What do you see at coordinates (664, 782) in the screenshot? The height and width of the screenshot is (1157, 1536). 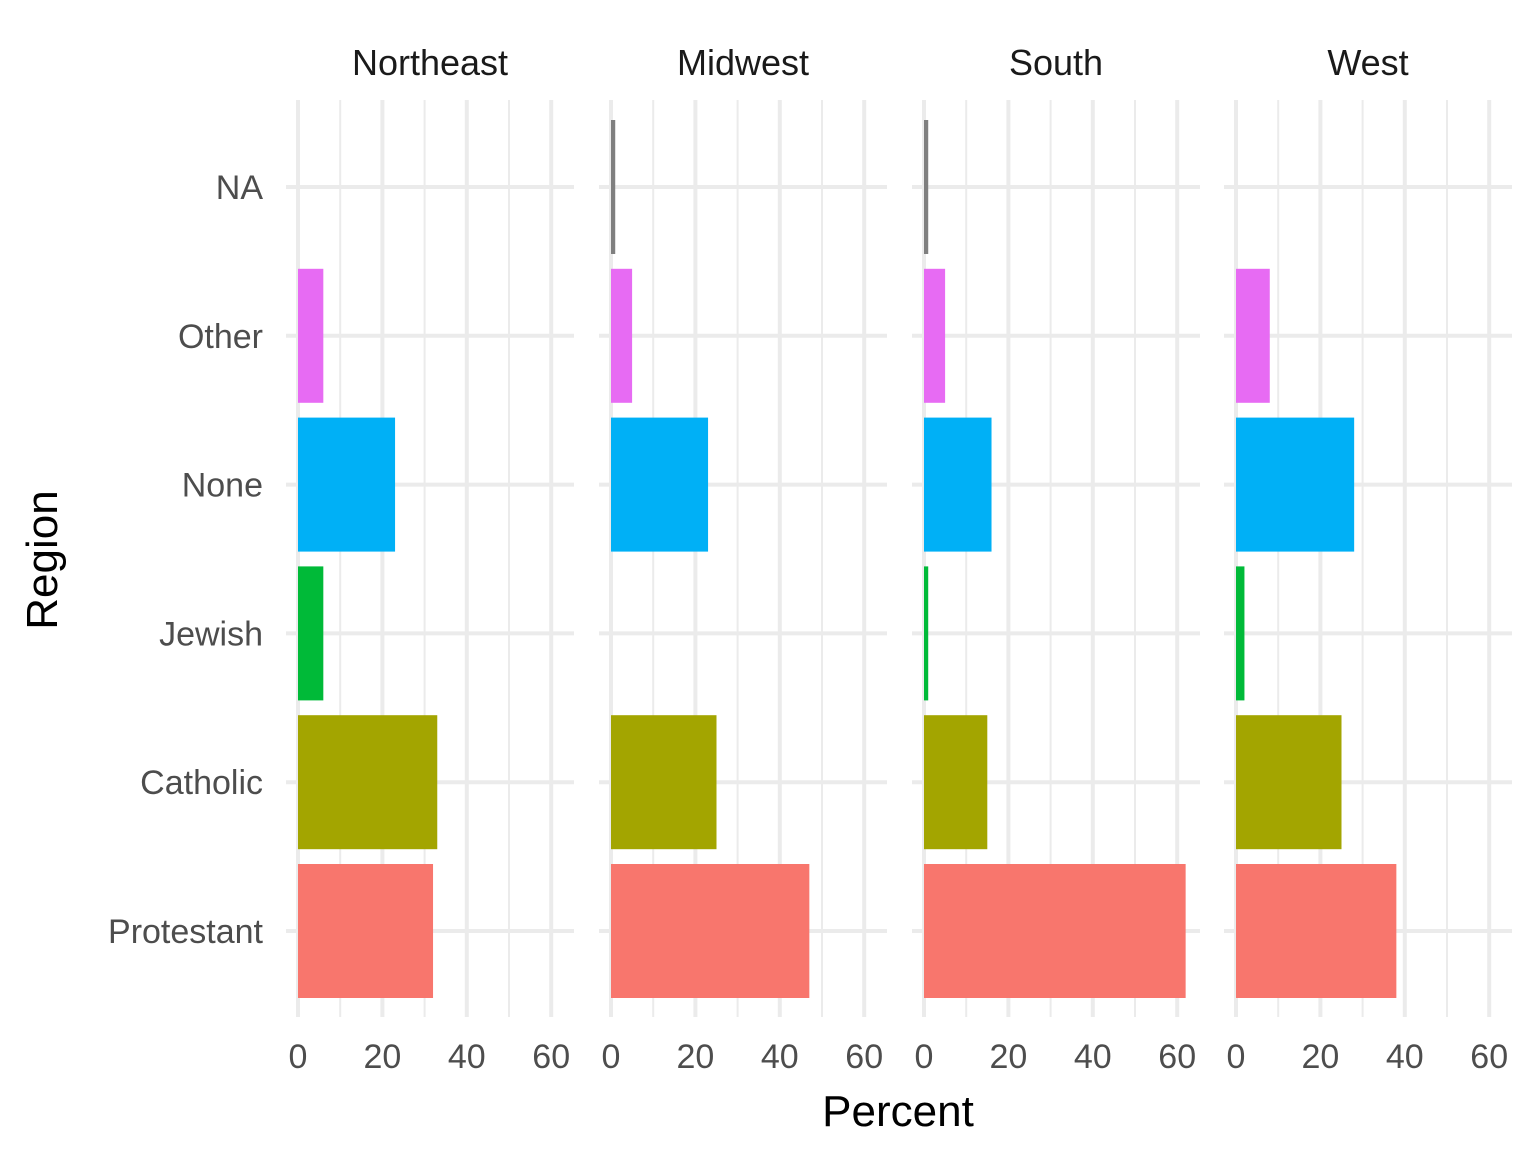 I see `bar-midwest-catholic` at bounding box center [664, 782].